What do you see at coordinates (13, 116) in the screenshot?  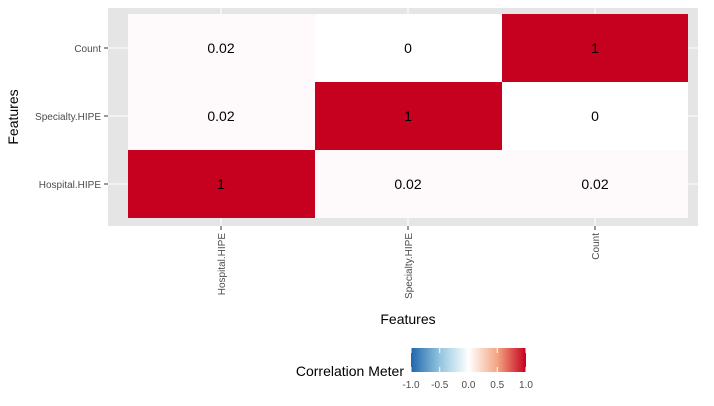 I see `y-axis-title: Features` at bounding box center [13, 116].